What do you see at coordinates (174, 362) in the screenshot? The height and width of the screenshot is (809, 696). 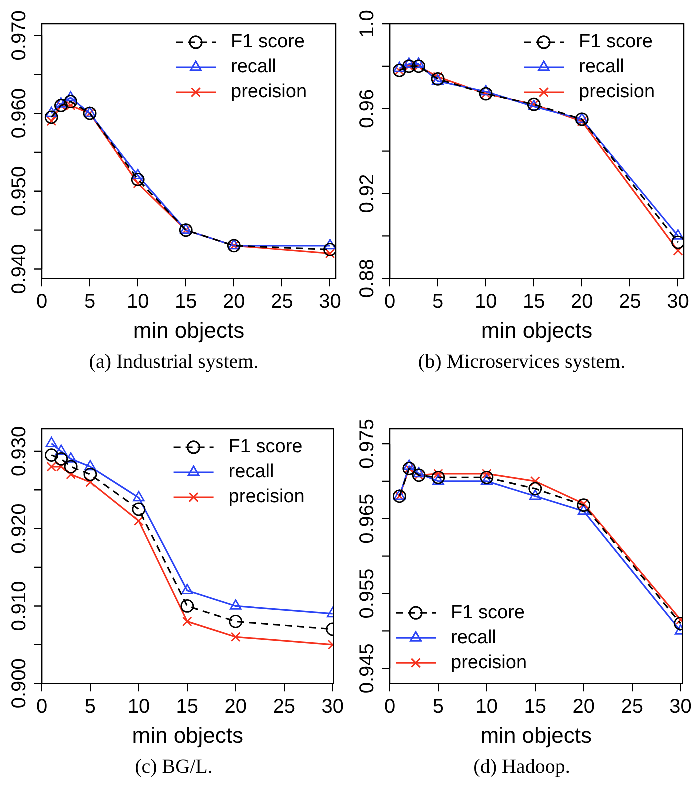 I see `text: (a) Industrial system.` at bounding box center [174, 362].